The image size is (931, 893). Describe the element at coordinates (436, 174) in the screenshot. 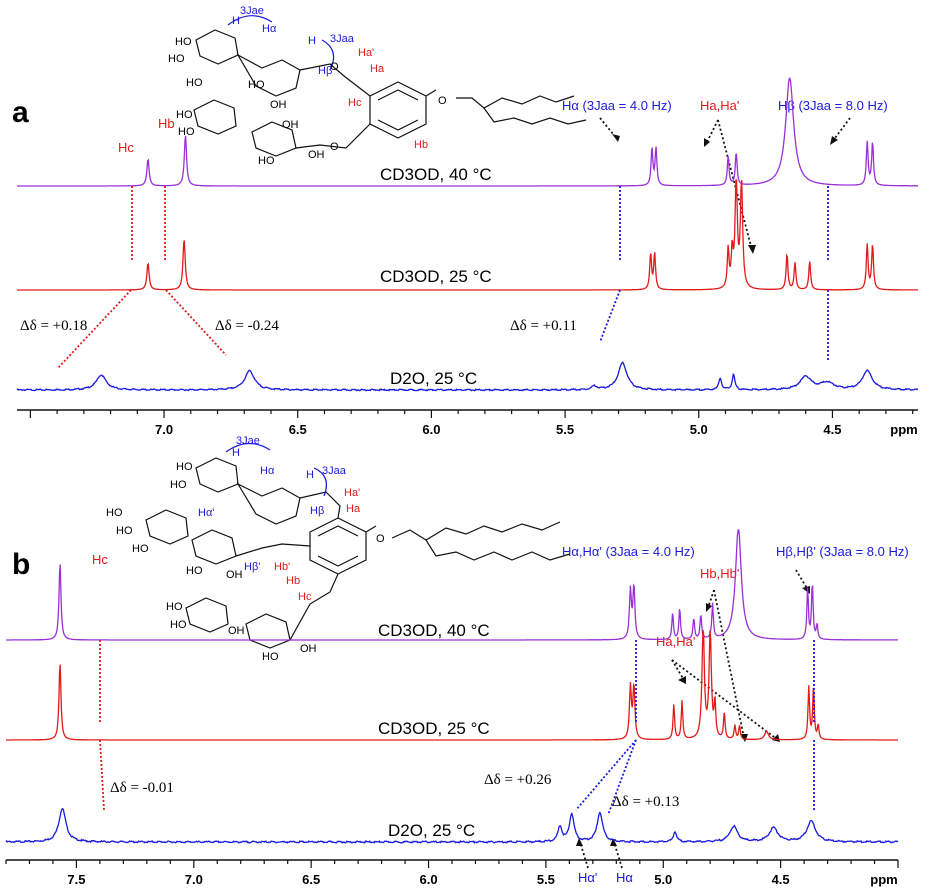

I see `trace-label-a-0: CD3OD, 40 °C` at that location.